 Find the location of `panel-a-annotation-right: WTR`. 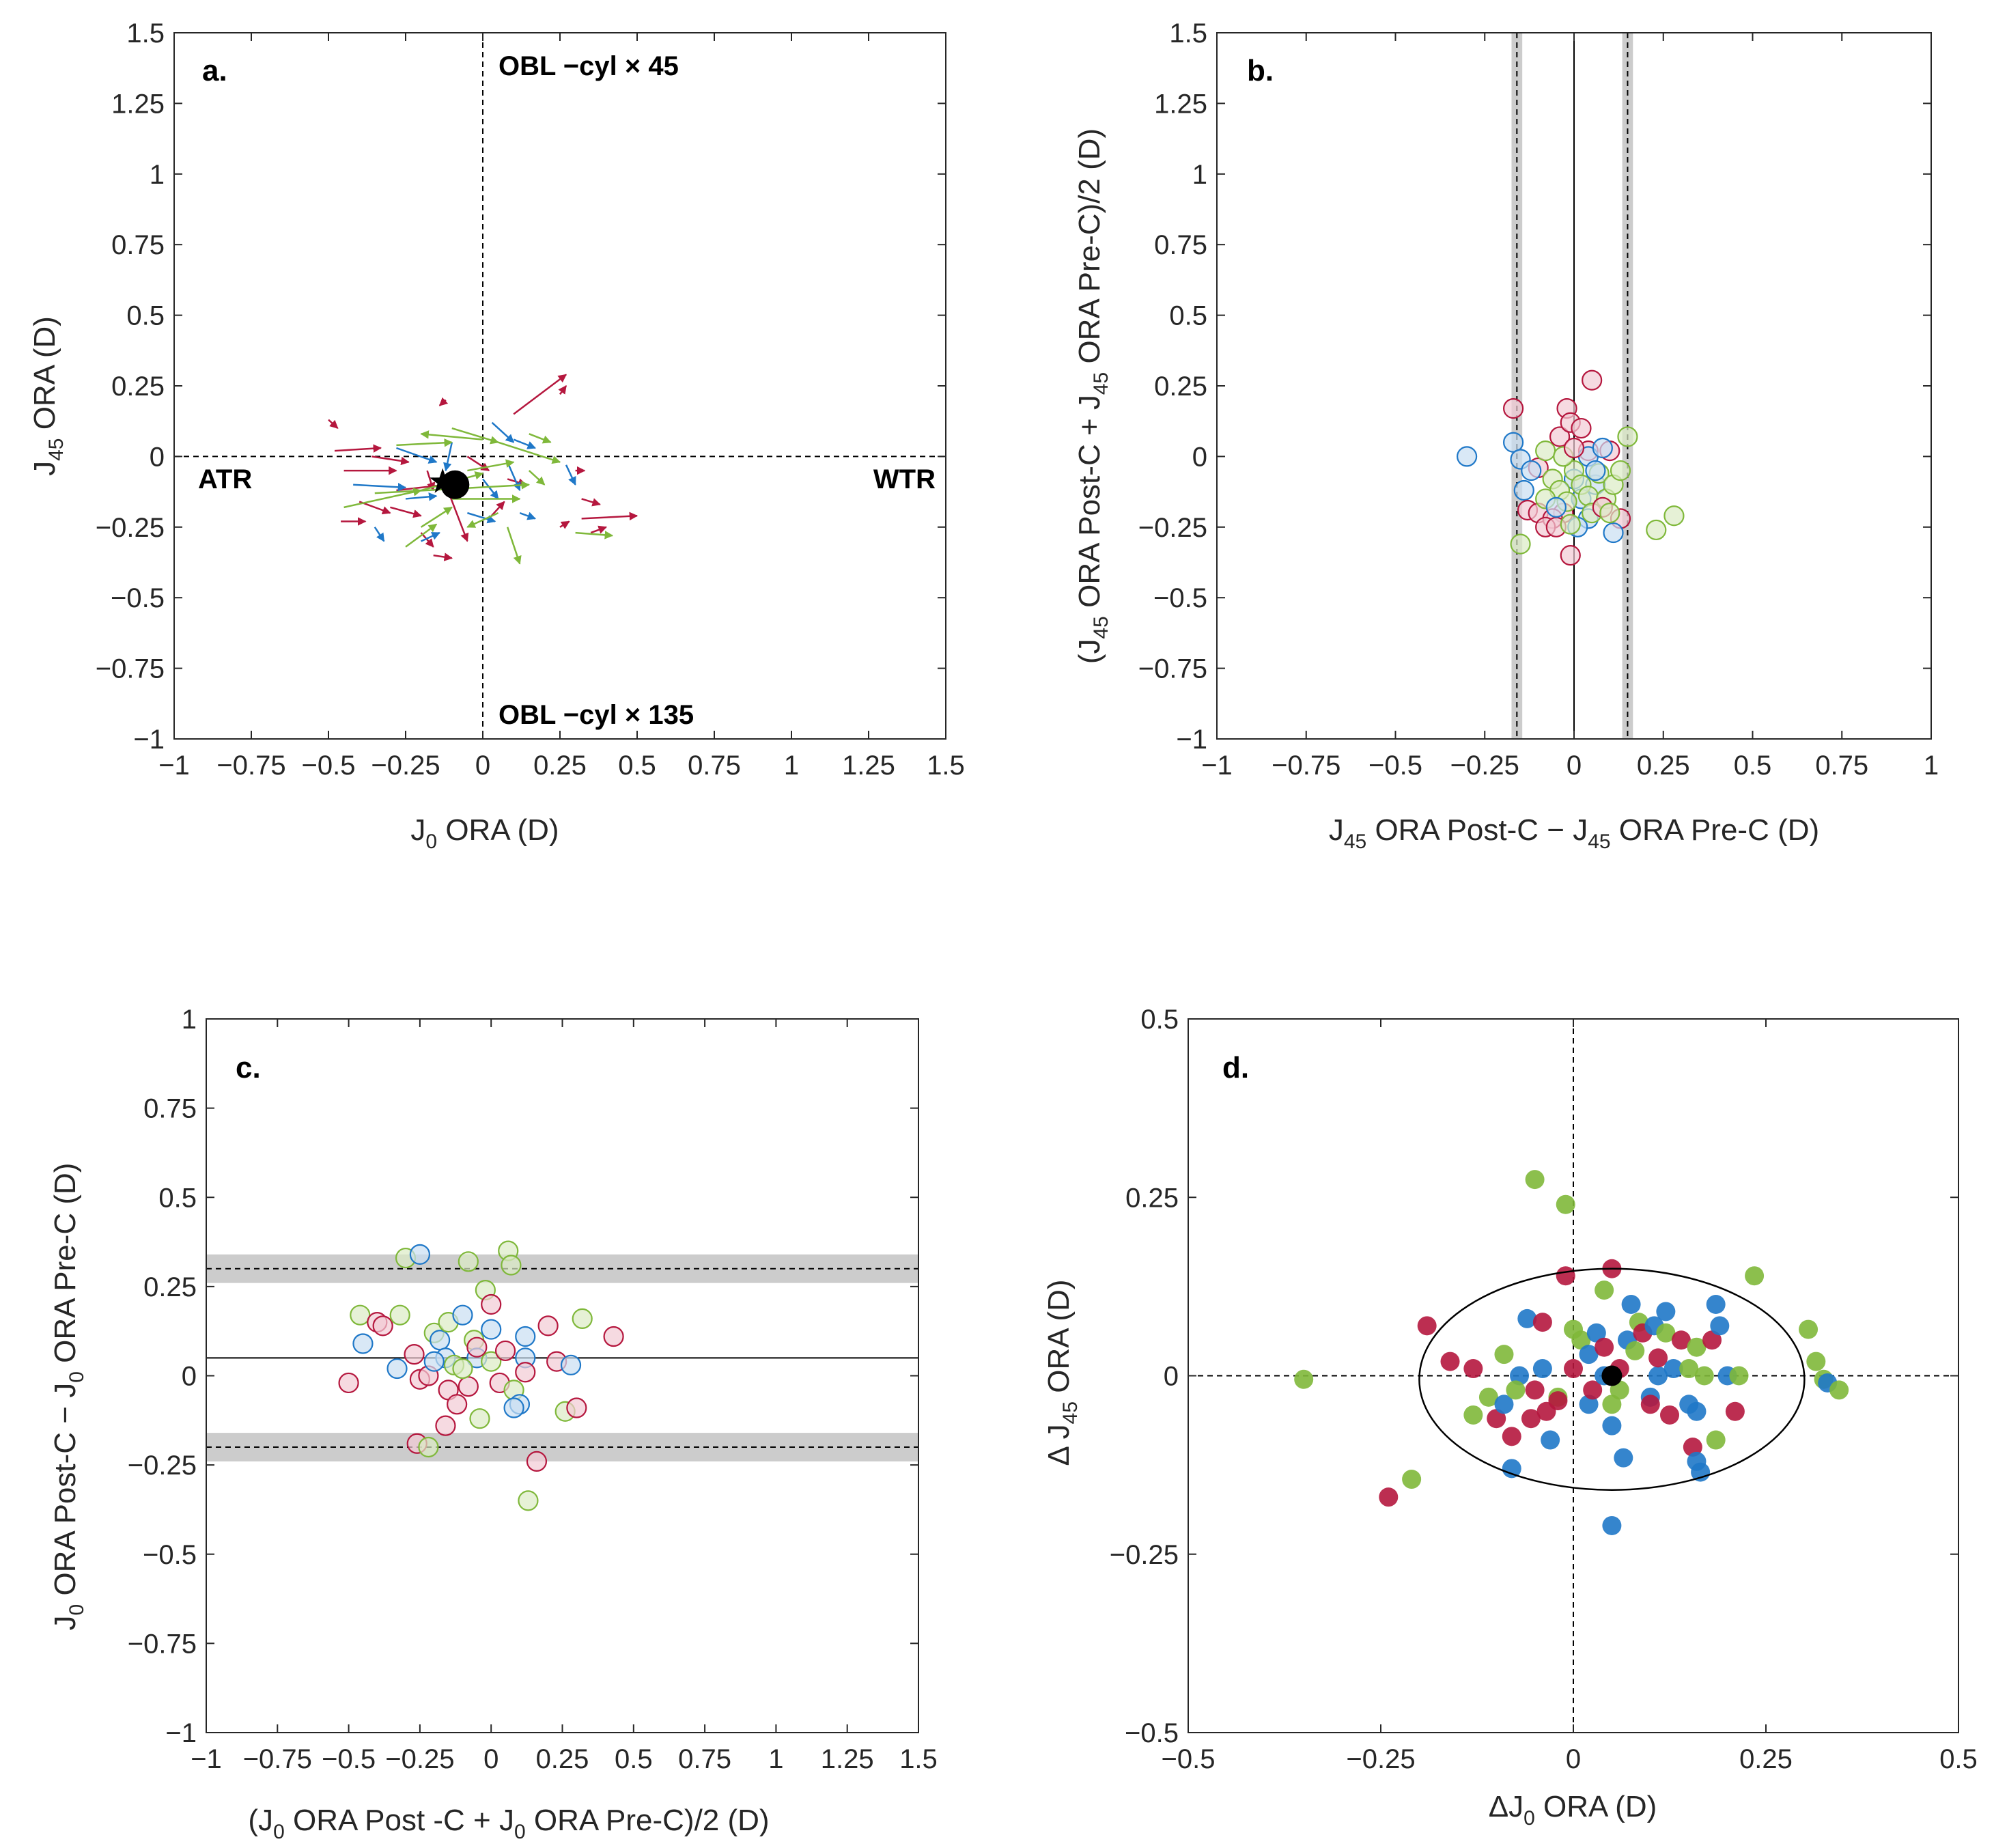

panel-a-annotation-right: WTR is located at coordinates (904, 479).